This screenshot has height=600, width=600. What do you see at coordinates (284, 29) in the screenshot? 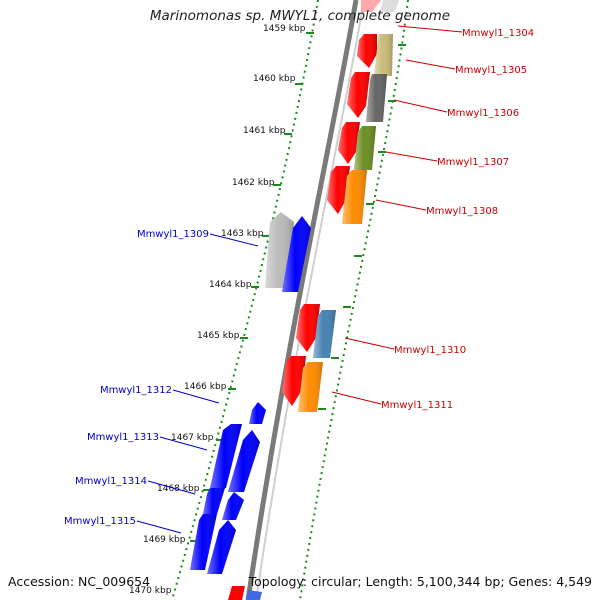
I see `kbp-label: 1459 kbp` at bounding box center [284, 29].